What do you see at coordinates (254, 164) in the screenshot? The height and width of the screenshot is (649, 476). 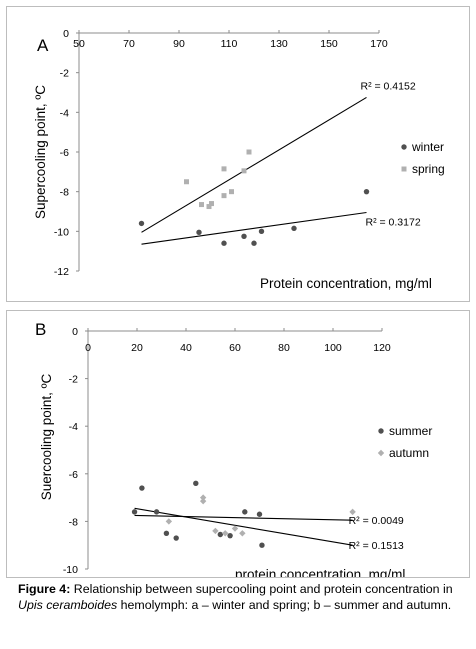 I see `trendline-spring` at bounding box center [254, 164].